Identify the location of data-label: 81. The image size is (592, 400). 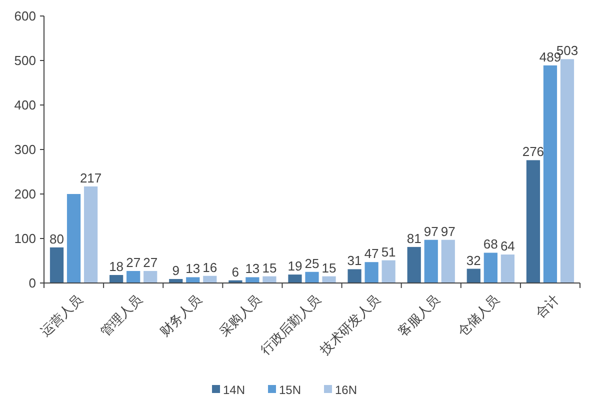
(414, 238).